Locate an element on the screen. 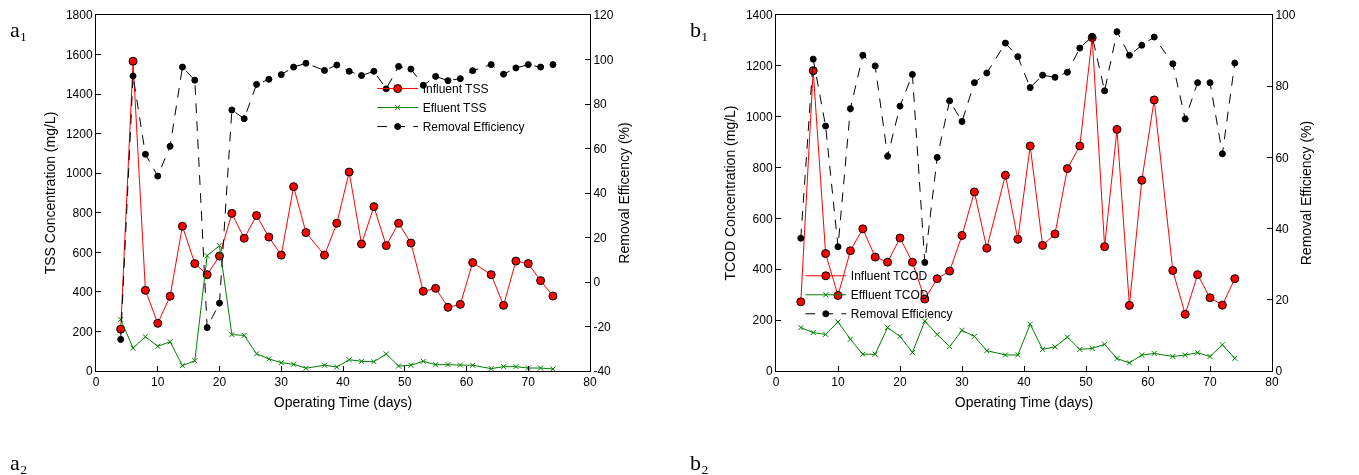  y2-tick-label: -20 is located at coordinates (602, 326).